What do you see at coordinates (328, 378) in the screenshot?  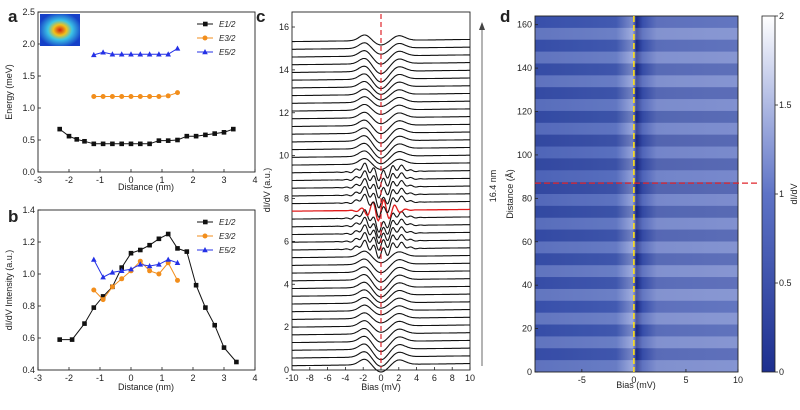 I see `x-tick-label: -6` at bounding box center [328, 378].